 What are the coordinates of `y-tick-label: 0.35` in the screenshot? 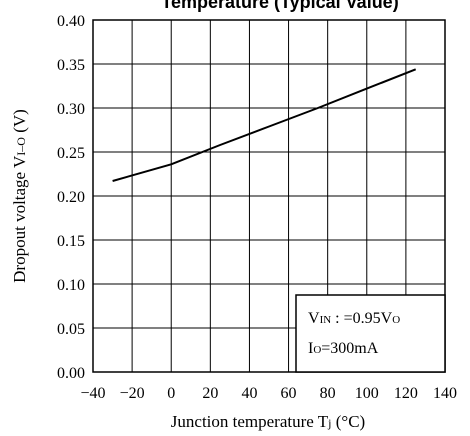 It's located at (71, 65).